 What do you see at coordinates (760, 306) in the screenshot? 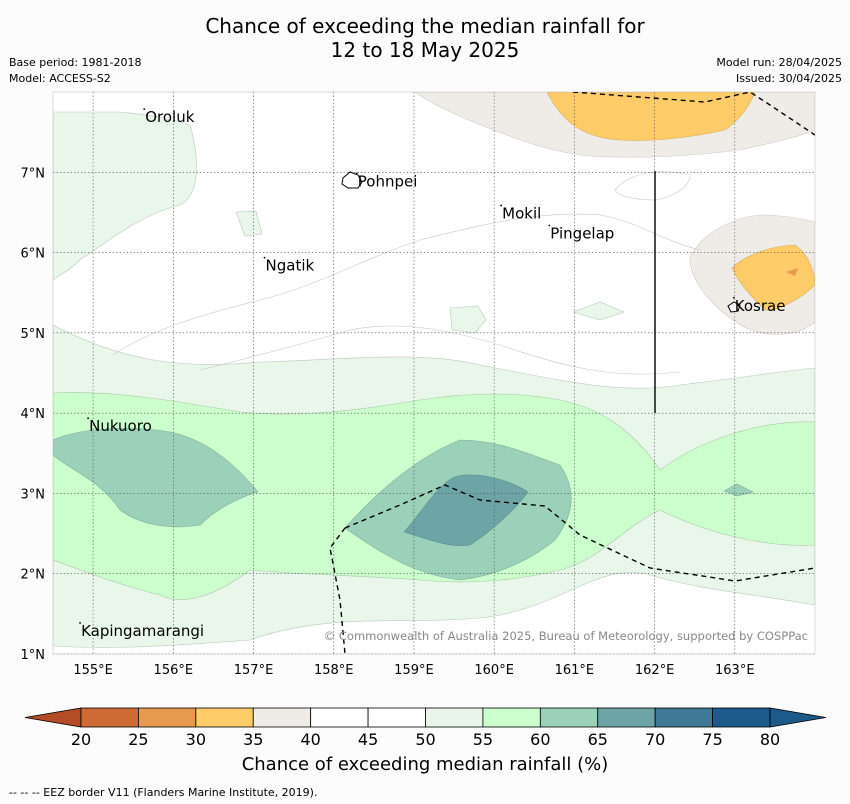
I see `place-label: Kosrae` at bounding box center [760, 306].